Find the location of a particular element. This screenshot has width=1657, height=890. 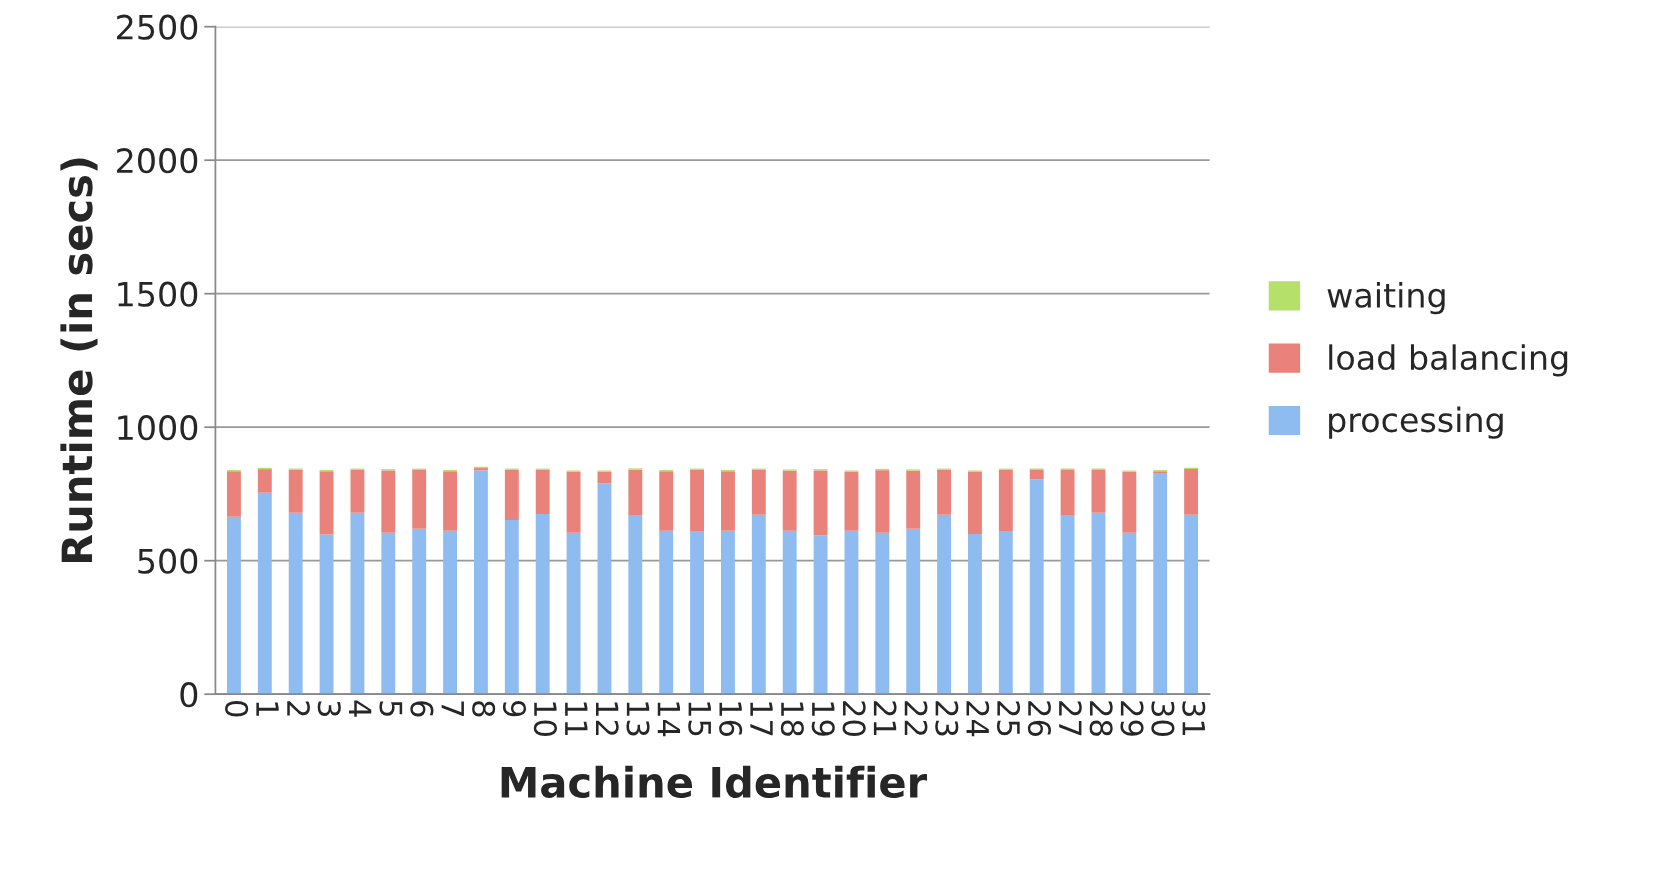

legend-label: processing is located at coordinates (1416, 422).